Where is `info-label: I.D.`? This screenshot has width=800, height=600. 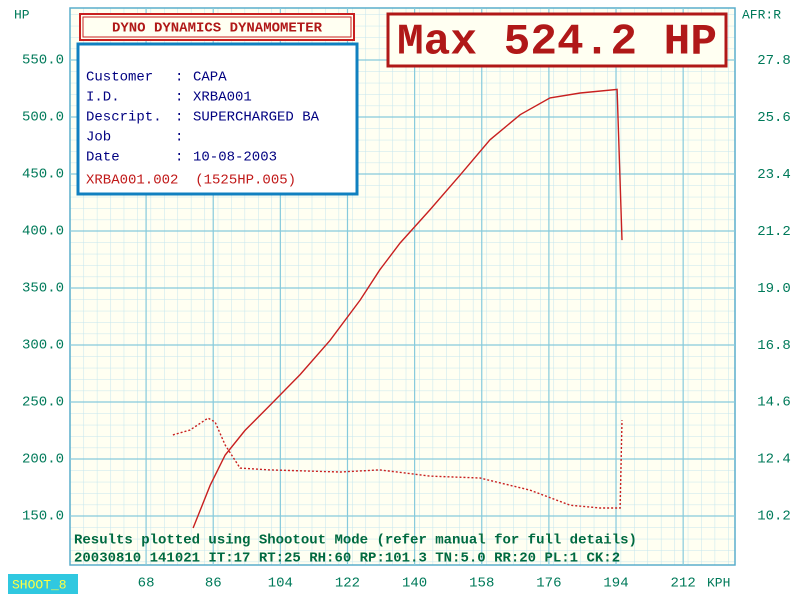 info-label: I.D. is located at coordinates (103, 98).